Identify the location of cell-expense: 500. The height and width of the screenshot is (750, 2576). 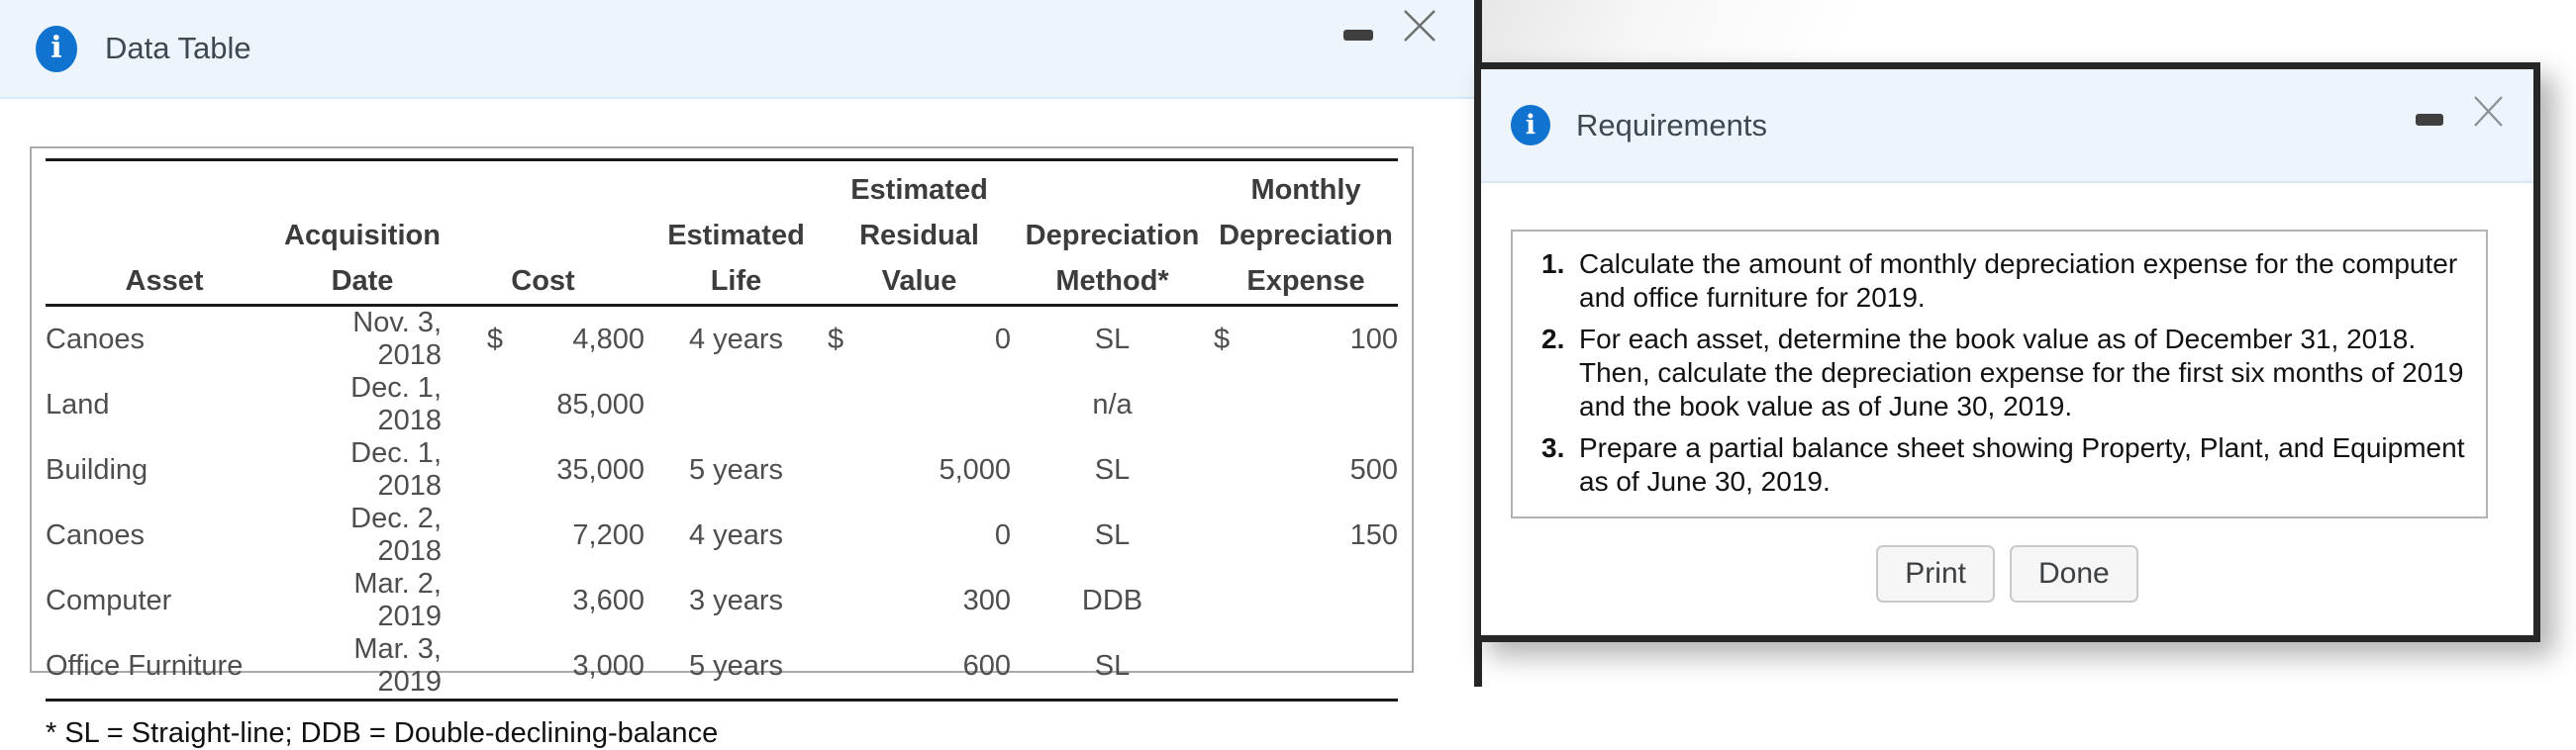
(1374, 469).